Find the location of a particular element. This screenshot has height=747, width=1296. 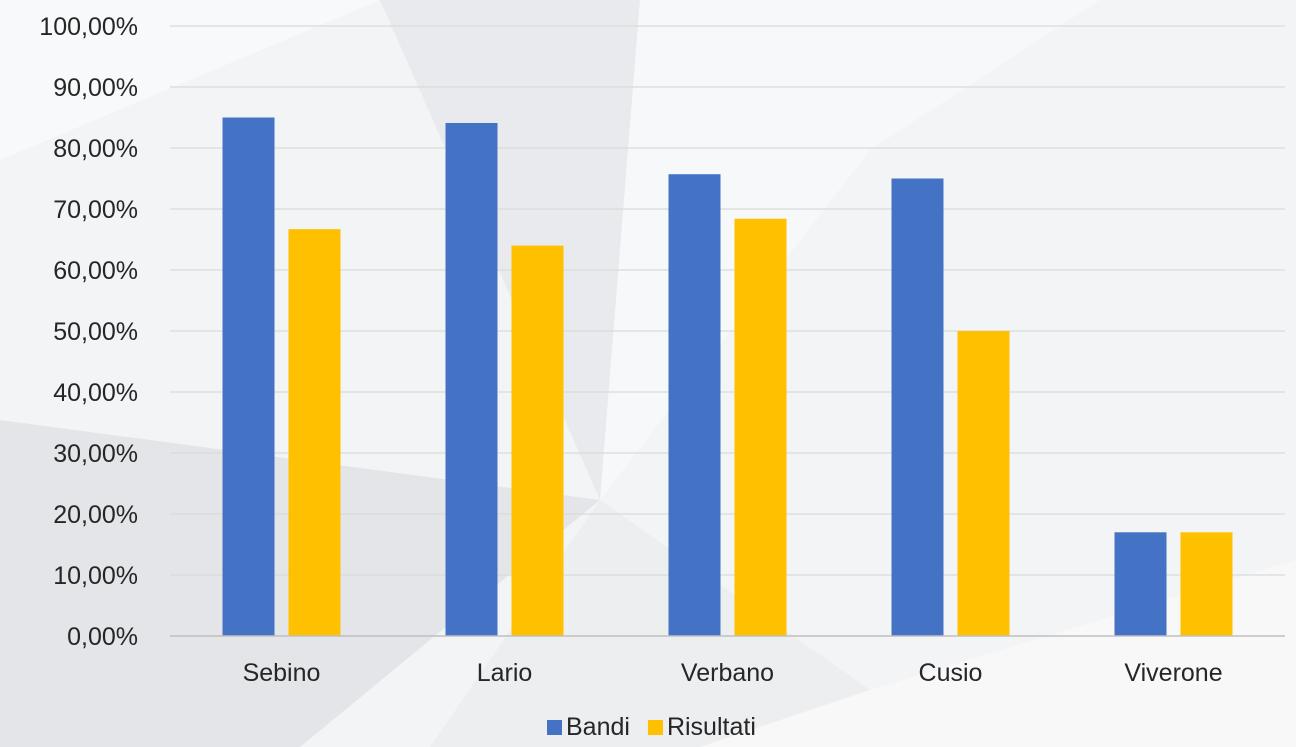

y-tick-label: 0,00% is located at coordinates (102, 637).